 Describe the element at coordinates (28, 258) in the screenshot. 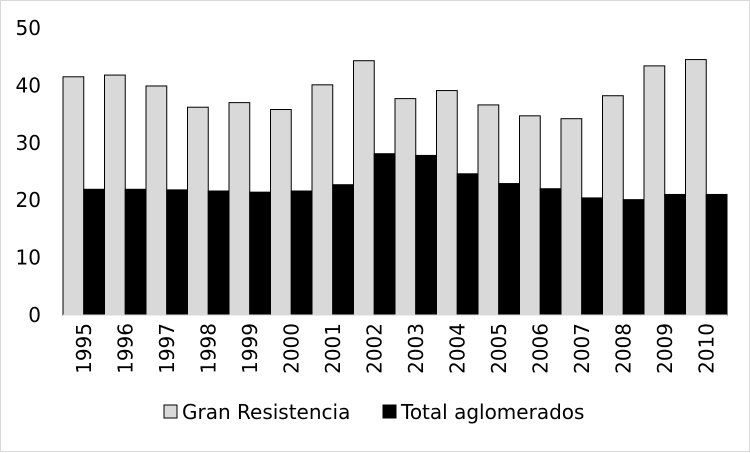

I see `y-tick-label: 10` at that location.